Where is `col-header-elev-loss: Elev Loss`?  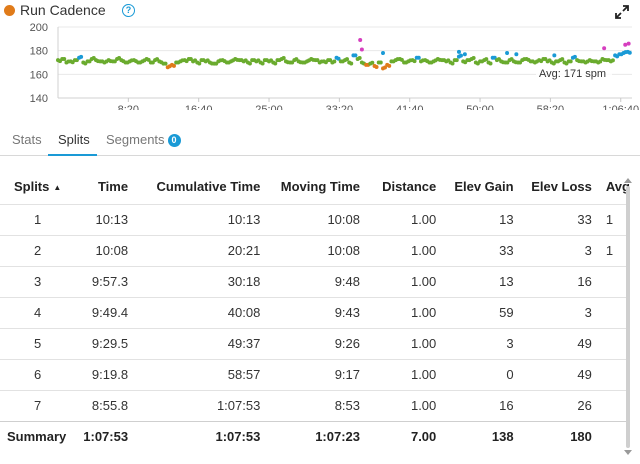 col-header-elev-loss: Elev Loss is located at coordinates (561, 187).